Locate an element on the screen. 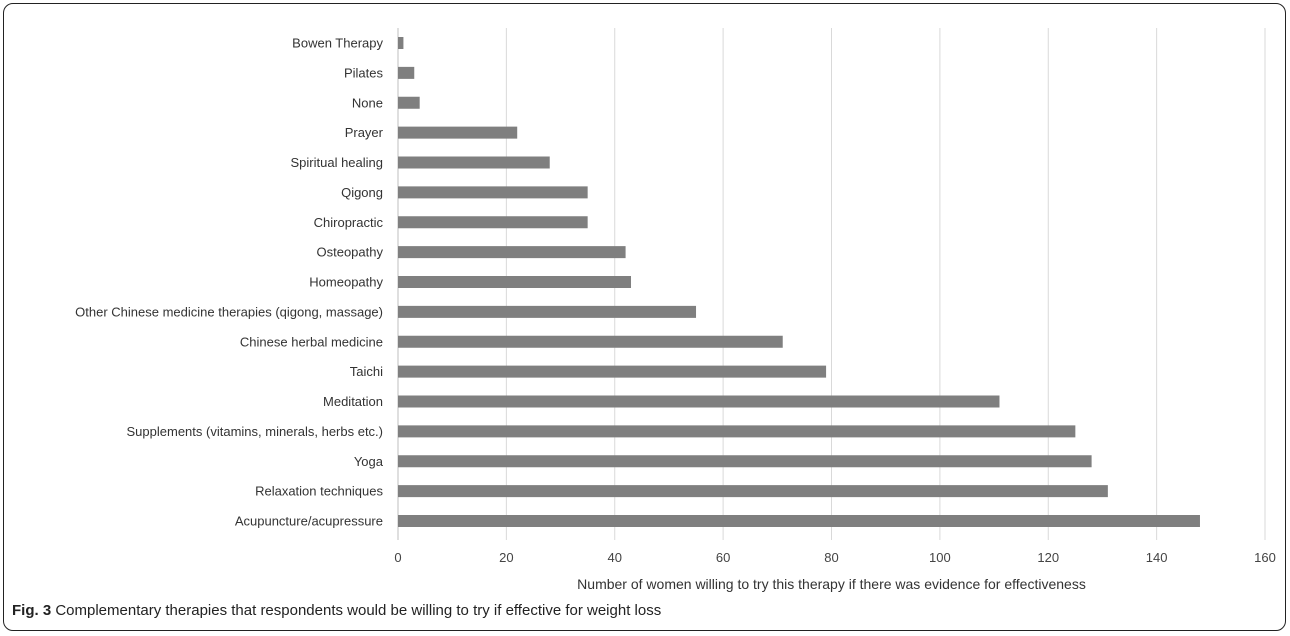 Image resolution: width=1290 pixels, height=636 pixels. bar-osteopathy is located at coordinates (512, 252).